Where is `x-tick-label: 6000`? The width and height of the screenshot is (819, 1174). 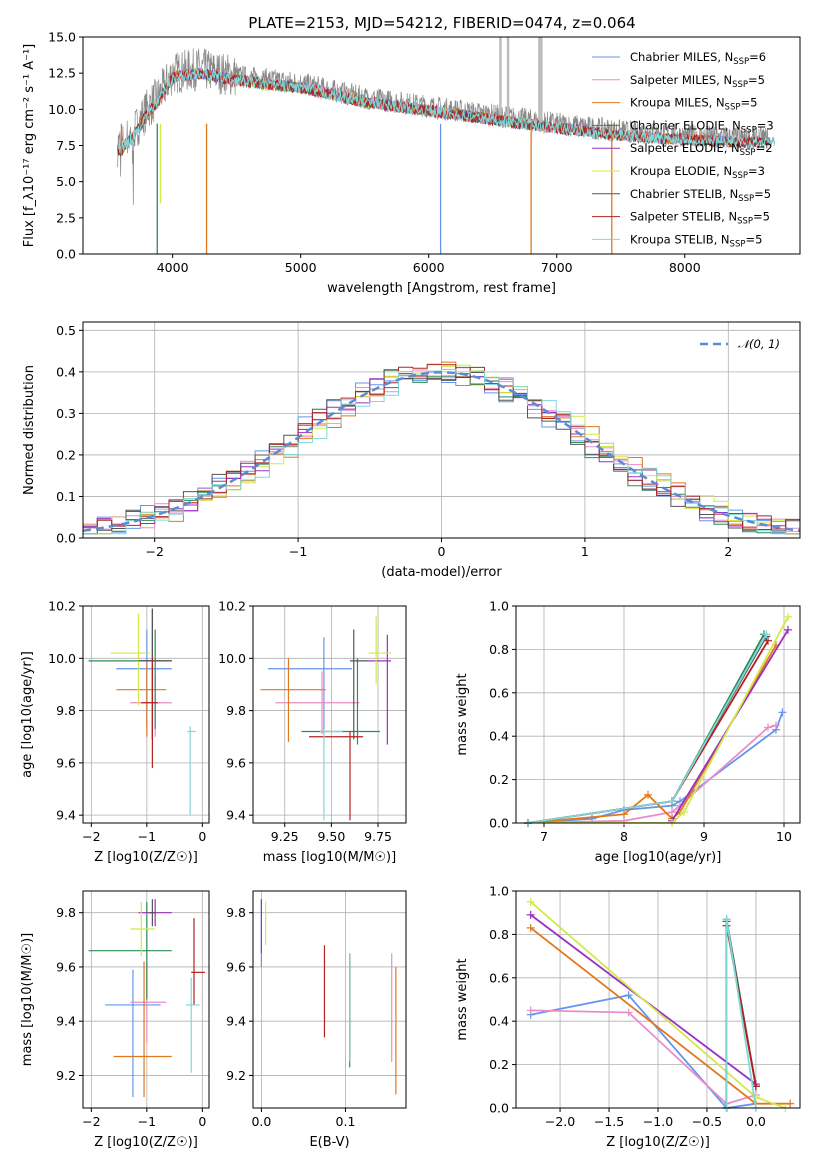 x-tick-label: 6000 is located at coordinates (429, 267).